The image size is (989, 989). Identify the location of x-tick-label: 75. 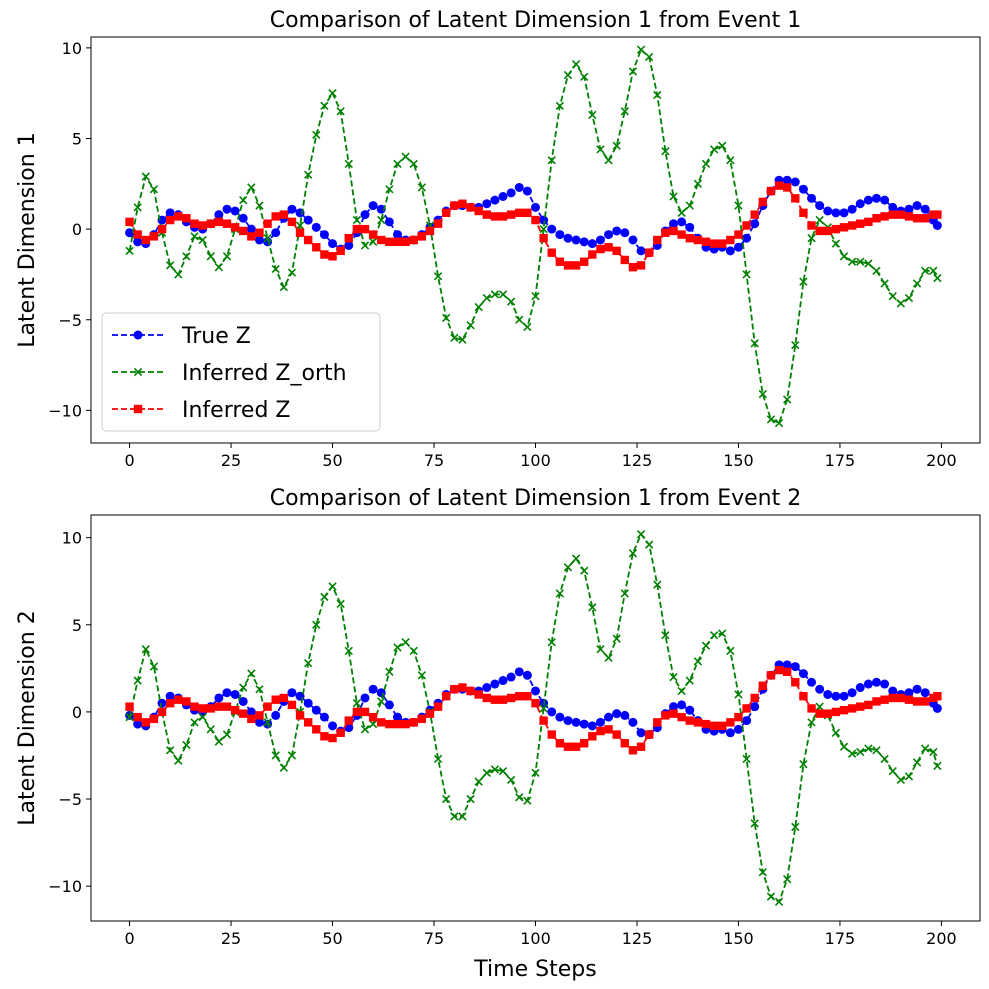
(434, 938).